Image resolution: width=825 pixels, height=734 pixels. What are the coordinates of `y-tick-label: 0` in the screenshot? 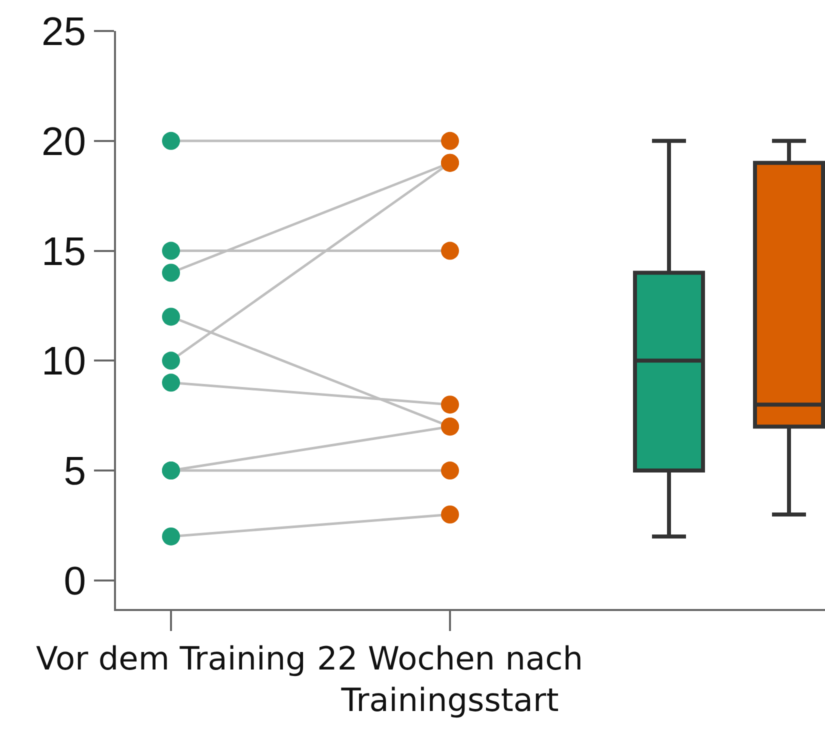 It's located at (75, 581).